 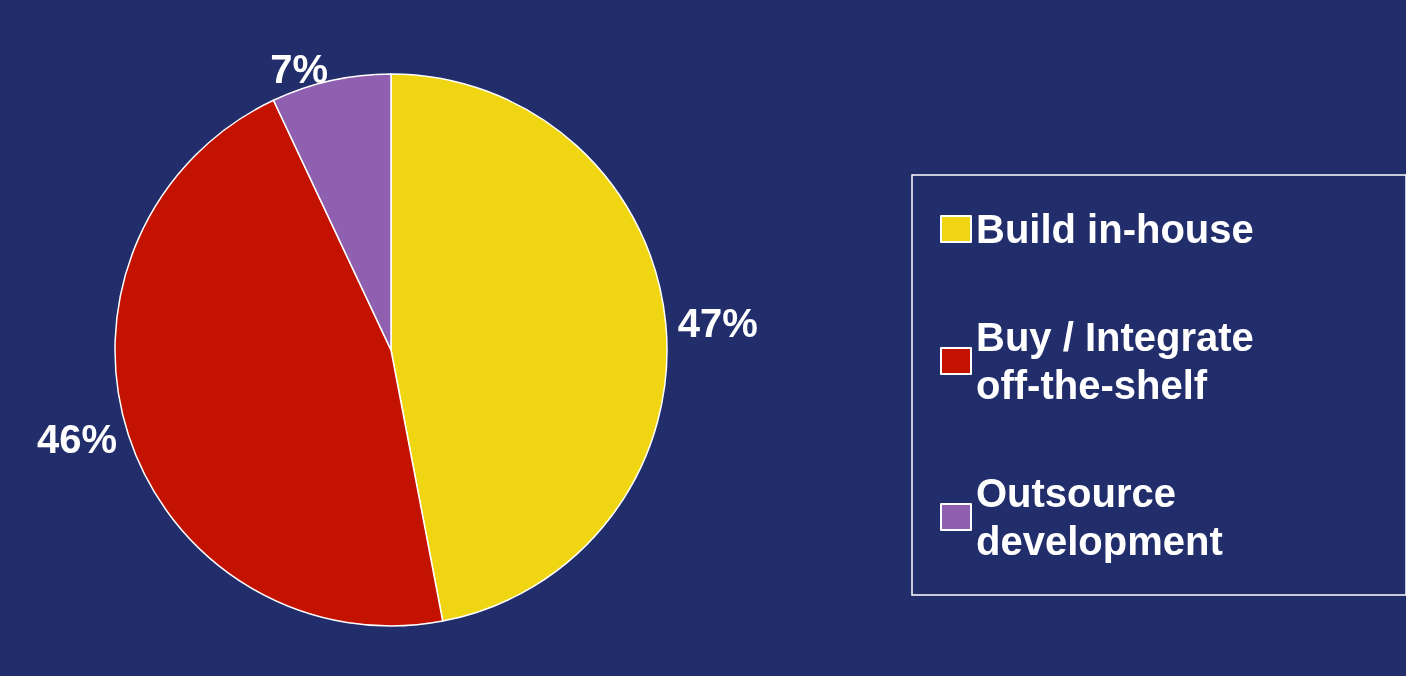 What do you see at coordinates (717, 322) in the screenshot?
I see `data-label: 47%` at bounding box center [717, 322].